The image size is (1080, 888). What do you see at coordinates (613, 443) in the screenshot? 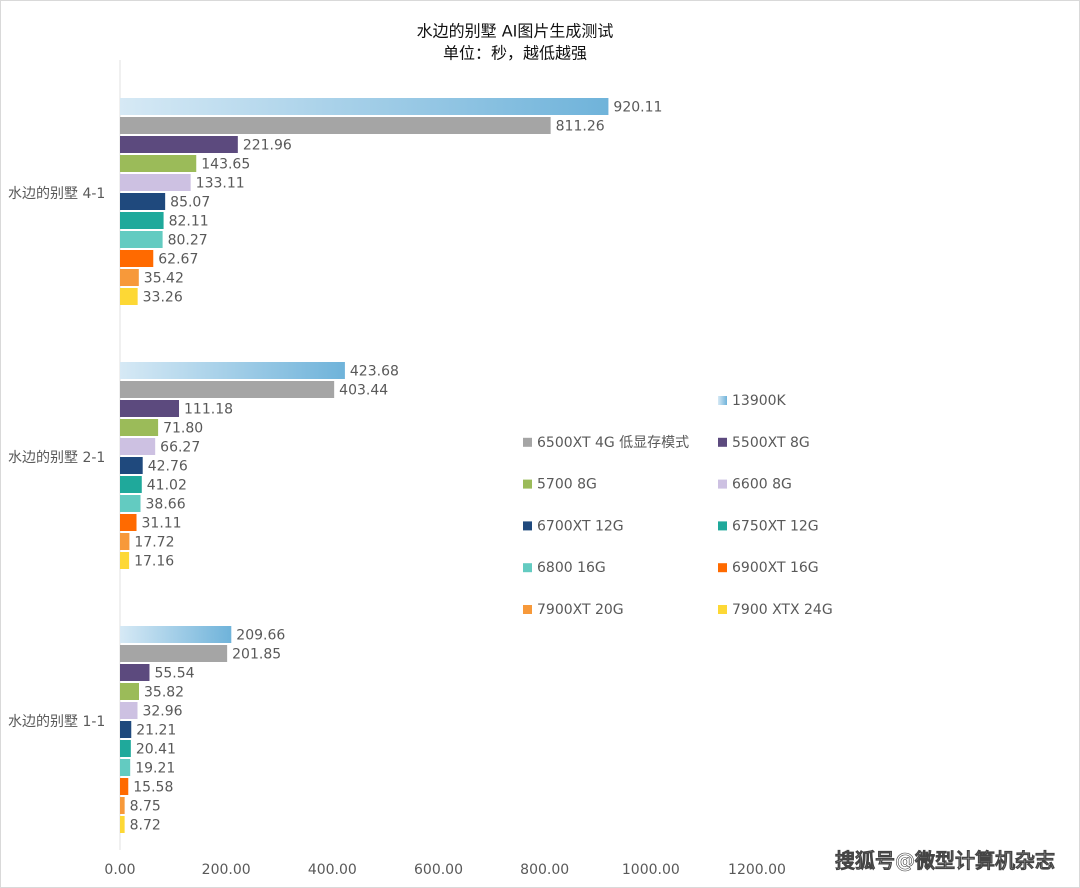
I see `legend-label: 6500XT 4G 低显存模式` at bounding box center [613, 443].